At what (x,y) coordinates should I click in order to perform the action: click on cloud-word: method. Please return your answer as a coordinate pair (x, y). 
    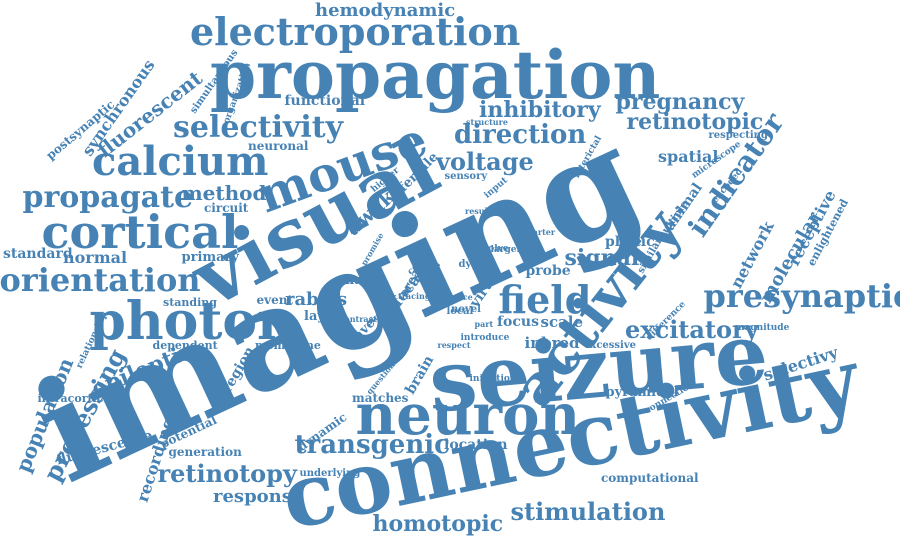
    Looking at the image, I should click on (224, 193).